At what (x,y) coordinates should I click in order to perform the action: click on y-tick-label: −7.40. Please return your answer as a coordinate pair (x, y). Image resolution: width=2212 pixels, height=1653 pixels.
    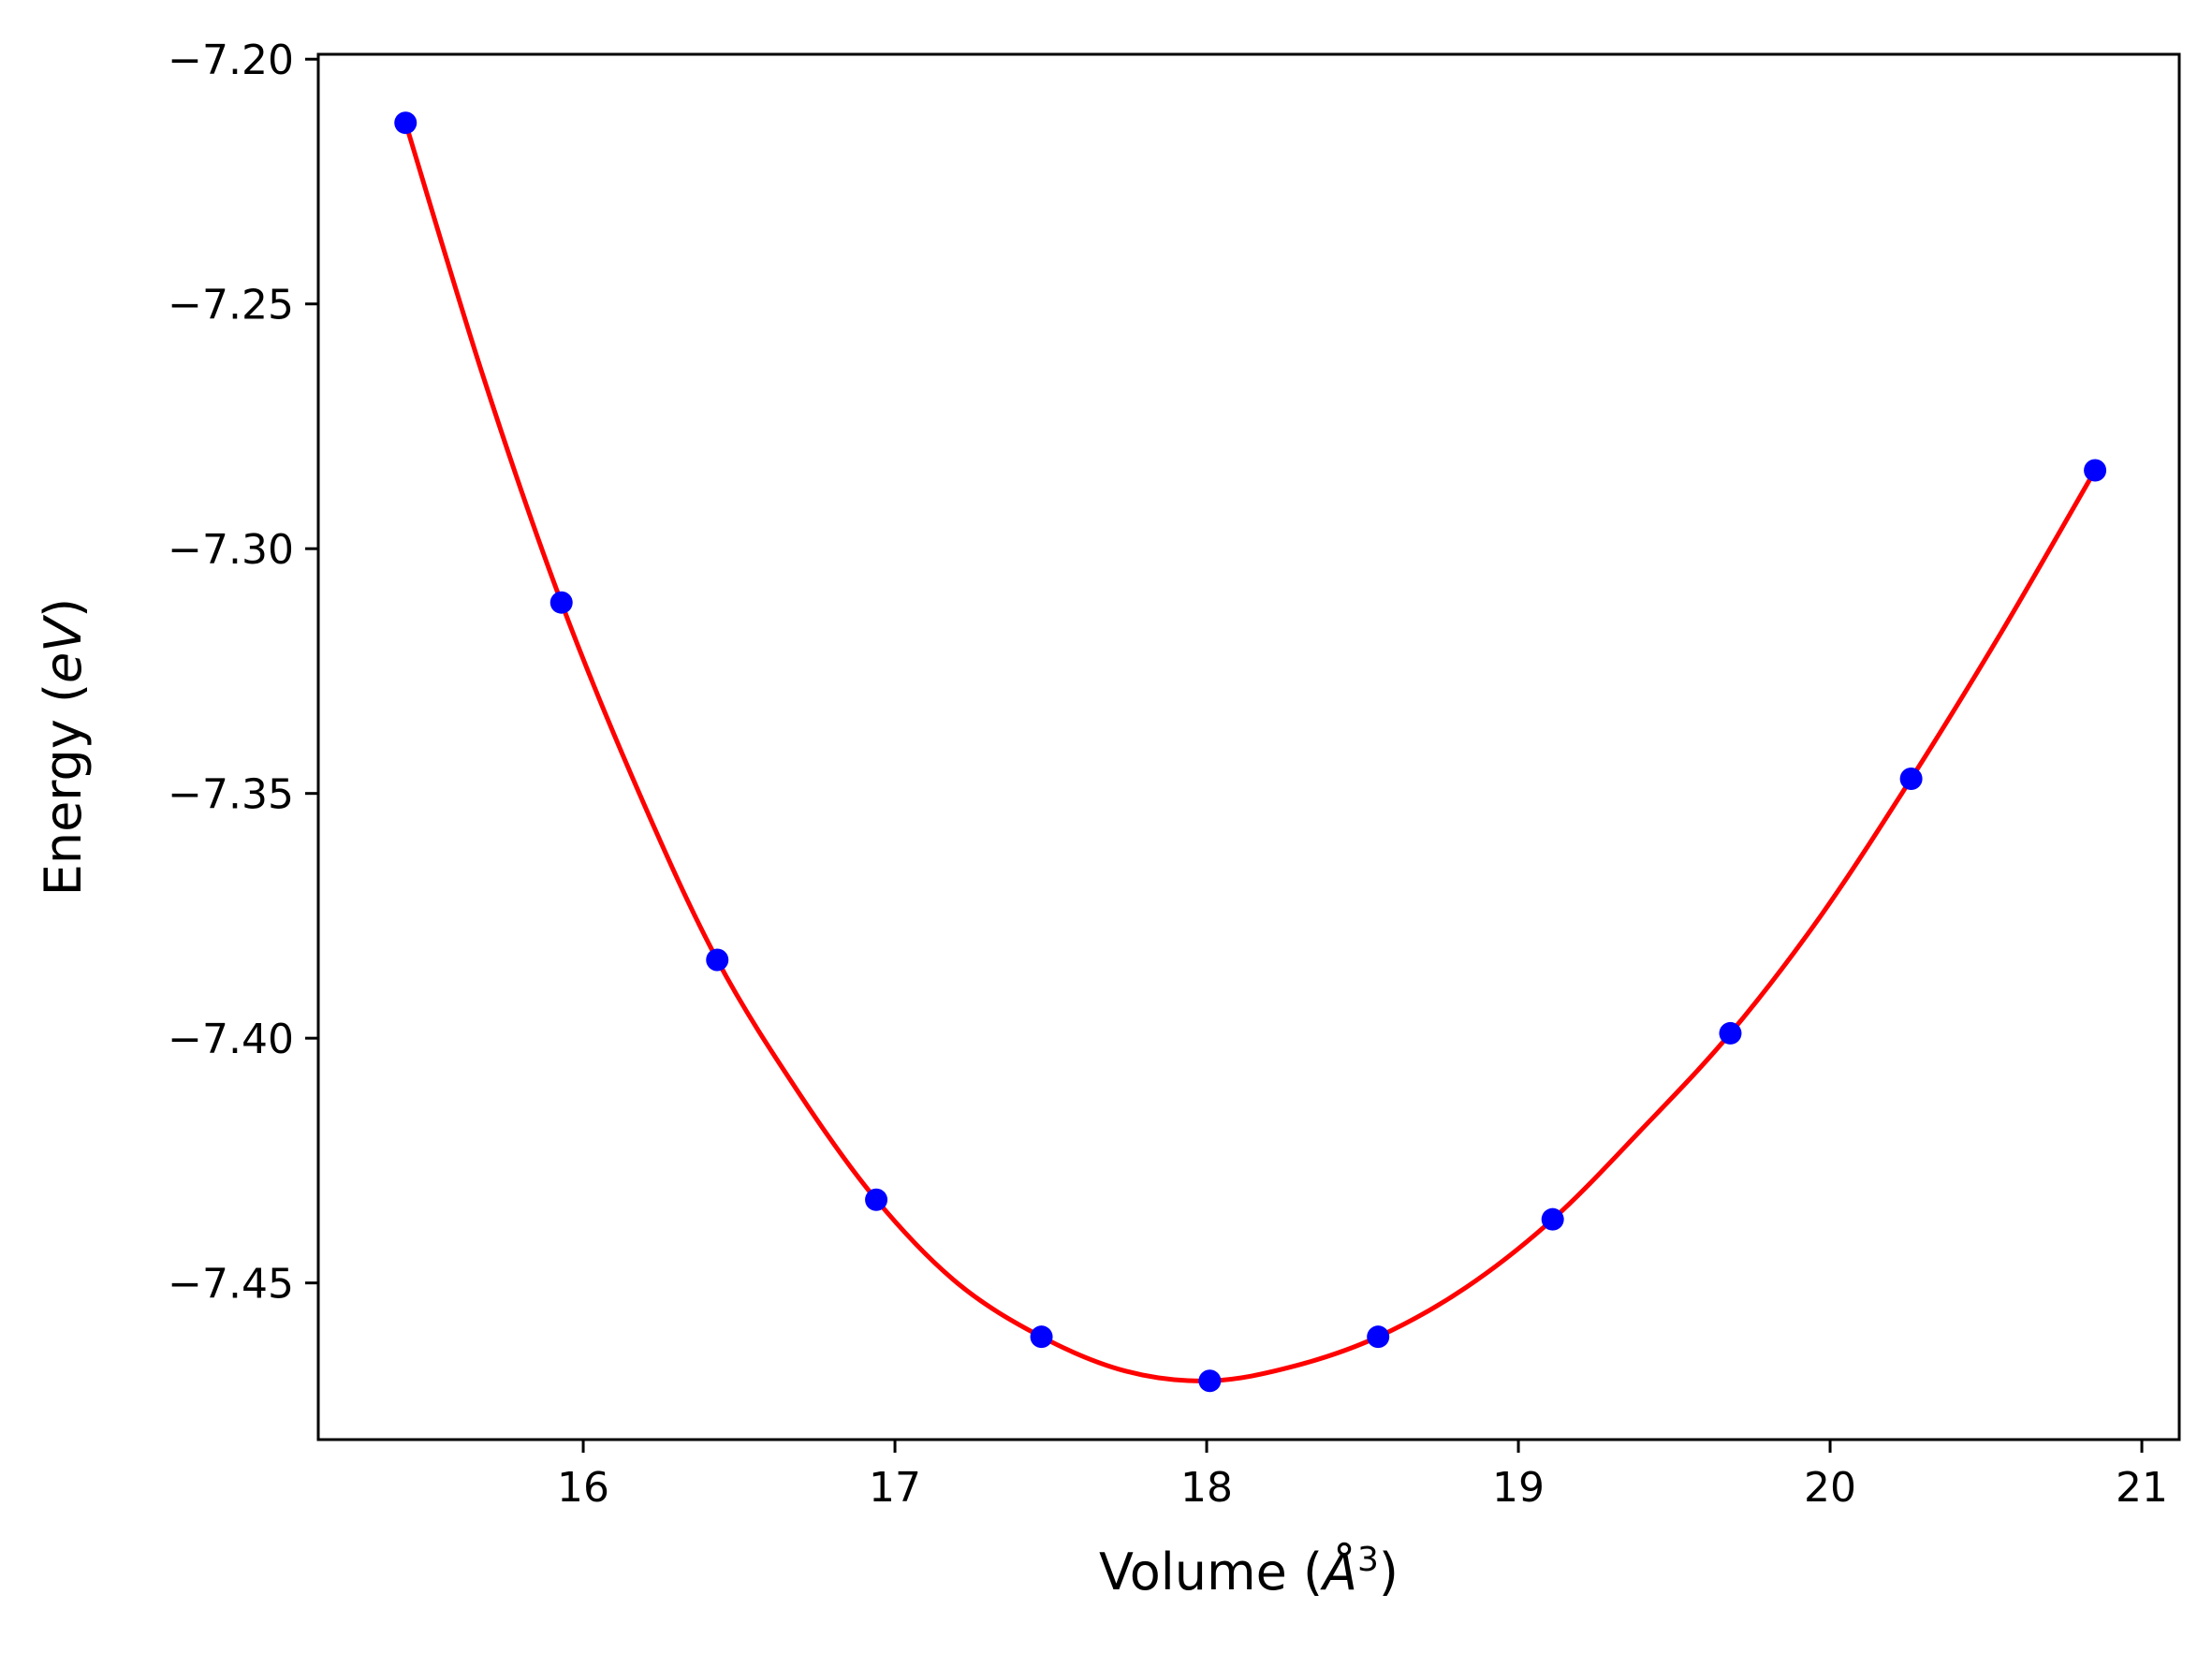
    Looking at the image, I should click on (231, 1039).